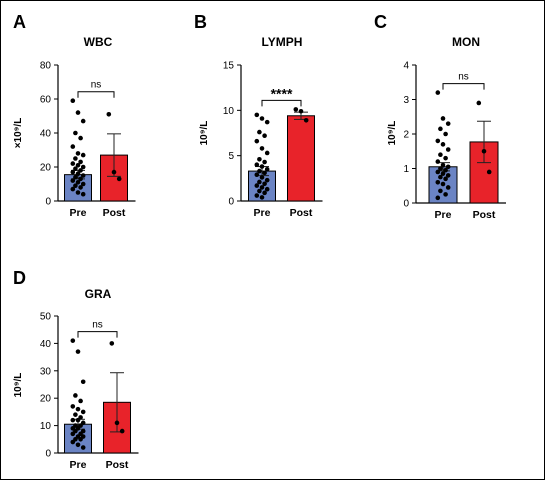 This screenshot has width=545, height=481. What do you see at coordinates (204, 133) in the screenshot?
I see `y-axis-label: 10⁹/L` at bounding box center [204, 133].